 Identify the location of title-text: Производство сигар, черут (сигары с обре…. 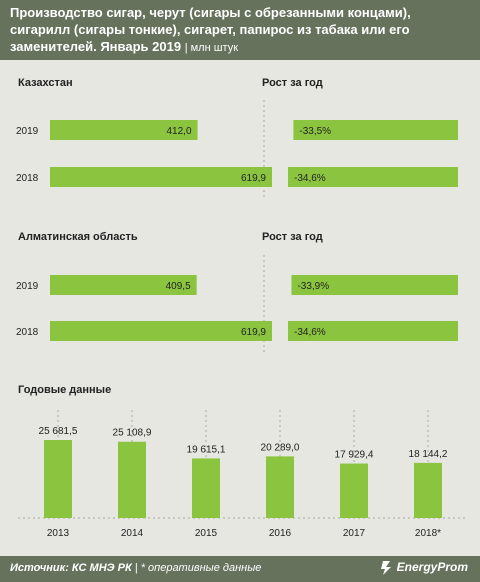
(210, 29).